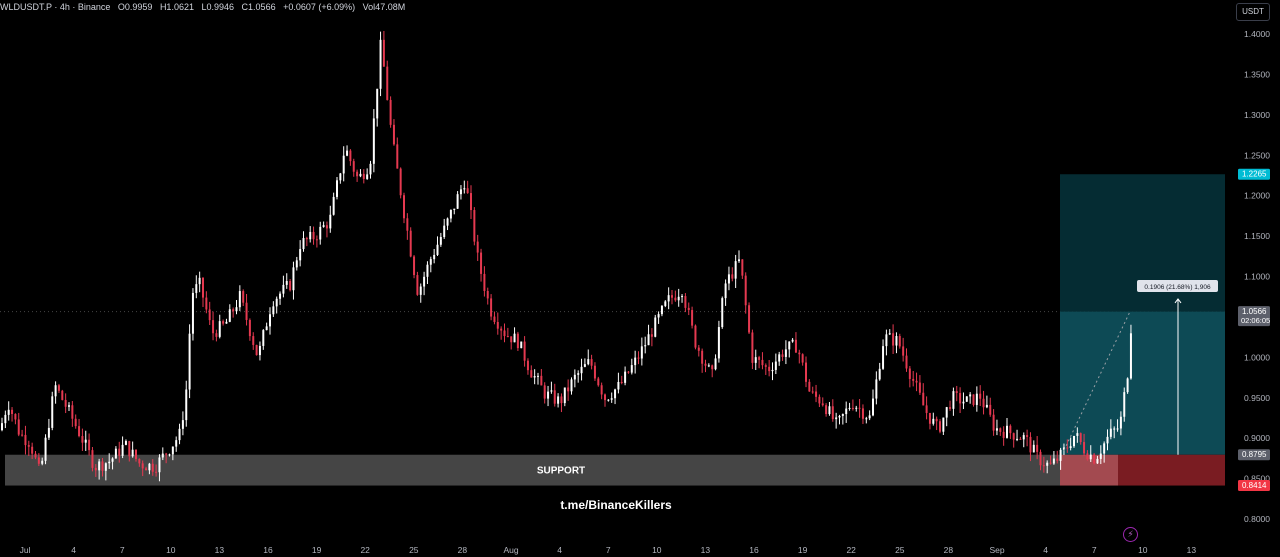 Image resolution: width=1280 pixels, height=557 pixels. What do you see at coordinates (1257, 115) in the screenshot?
I see `y-tick-label: 1.3000` at bounding box center [1257, 115].